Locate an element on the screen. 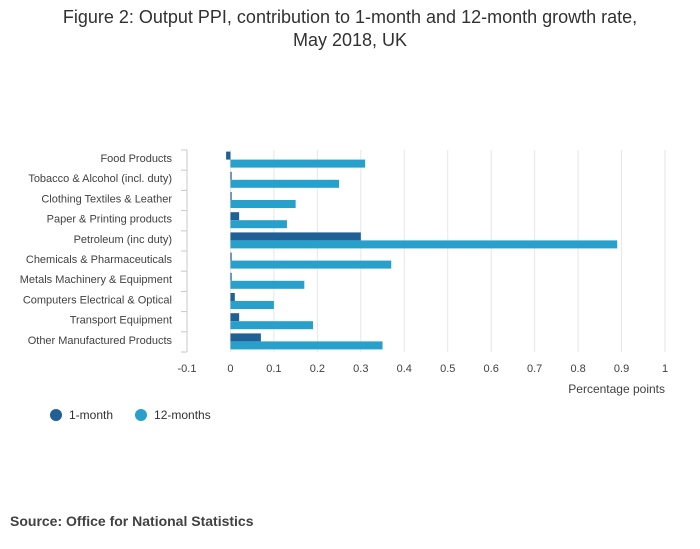  category-label: Computers Electrical & Optical is located at coordinates (97, 300).